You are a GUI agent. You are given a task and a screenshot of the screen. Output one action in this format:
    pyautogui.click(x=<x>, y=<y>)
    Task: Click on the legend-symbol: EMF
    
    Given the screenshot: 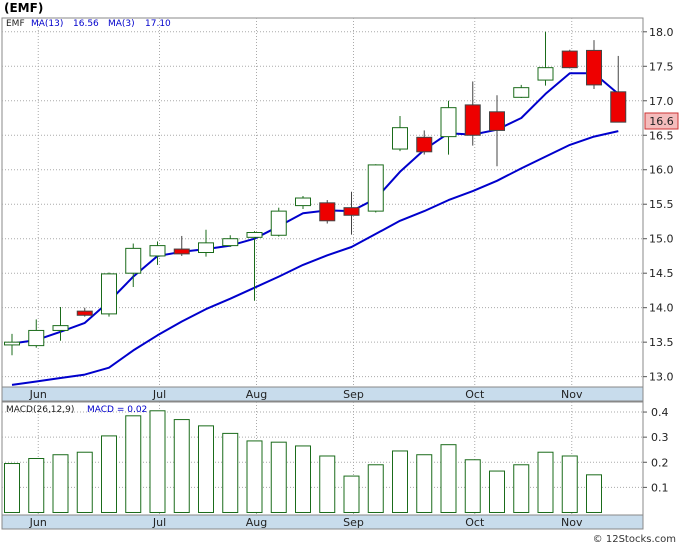 What is the action you would take?
    pyautogui.click(x=15, y=24)
    